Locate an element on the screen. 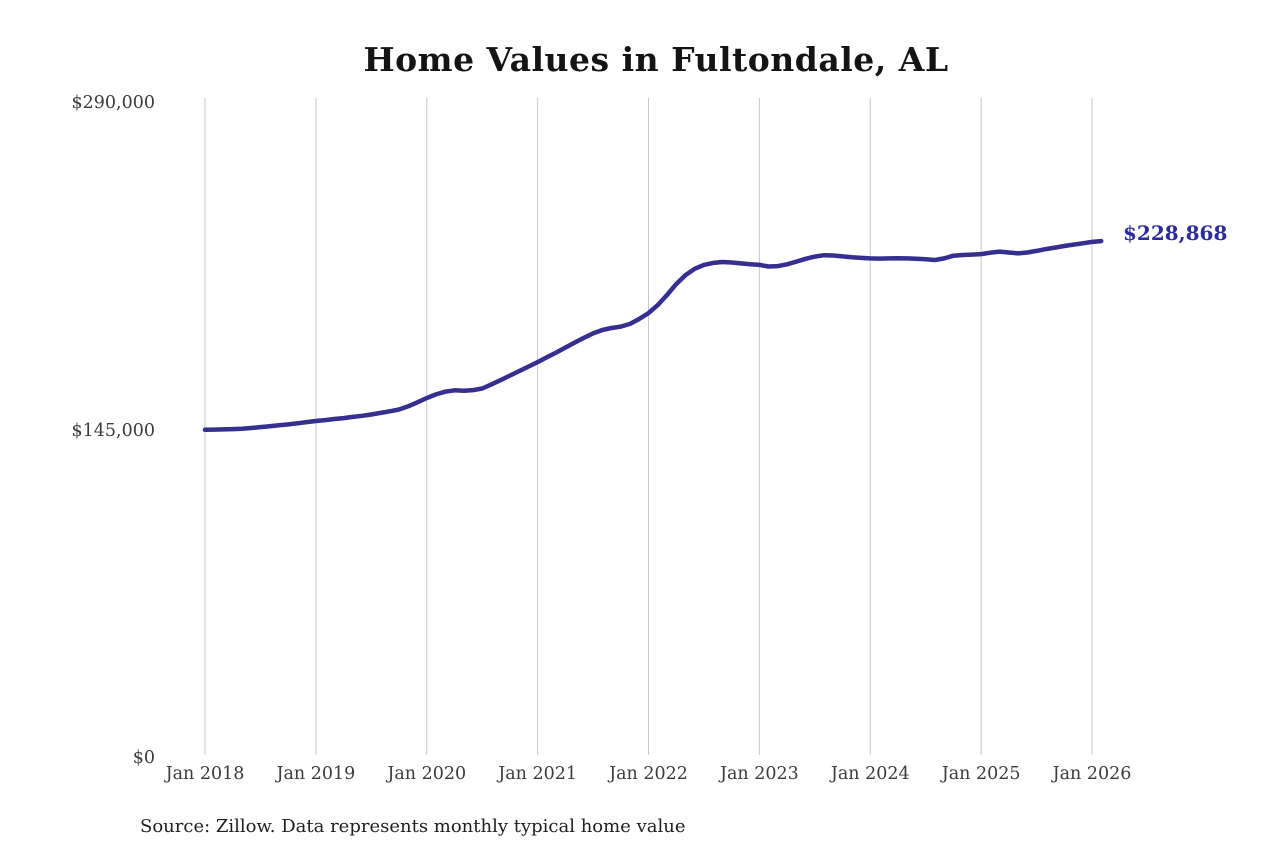 The height and width of the screenshot is (853, 1280). x-tick-label: Jan 2020 is located at coordinates (427, 774).